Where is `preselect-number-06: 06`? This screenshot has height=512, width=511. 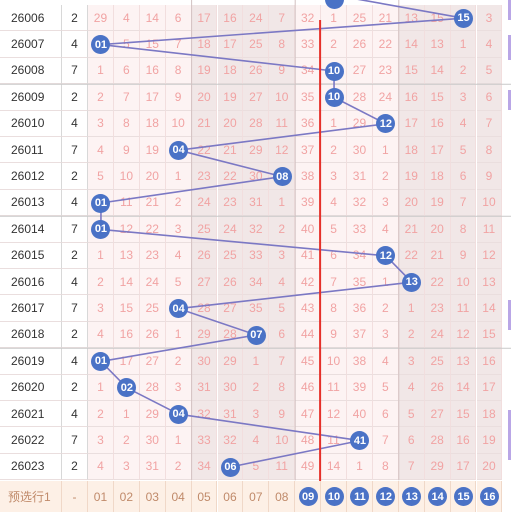 preselect-number-06: 06 is located at coordinates (230, 496).